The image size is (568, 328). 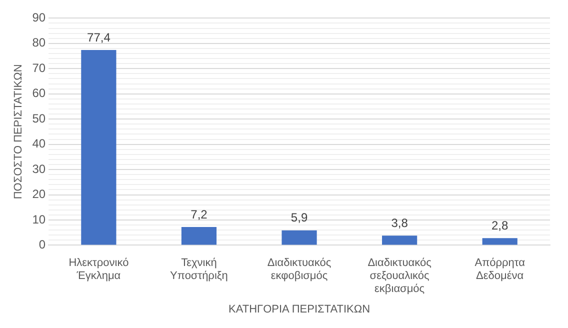 What do you see at coordinates (39, 169) in the screenshot?
I see `y-tick-label: 30` at bounding box center [39, 169].